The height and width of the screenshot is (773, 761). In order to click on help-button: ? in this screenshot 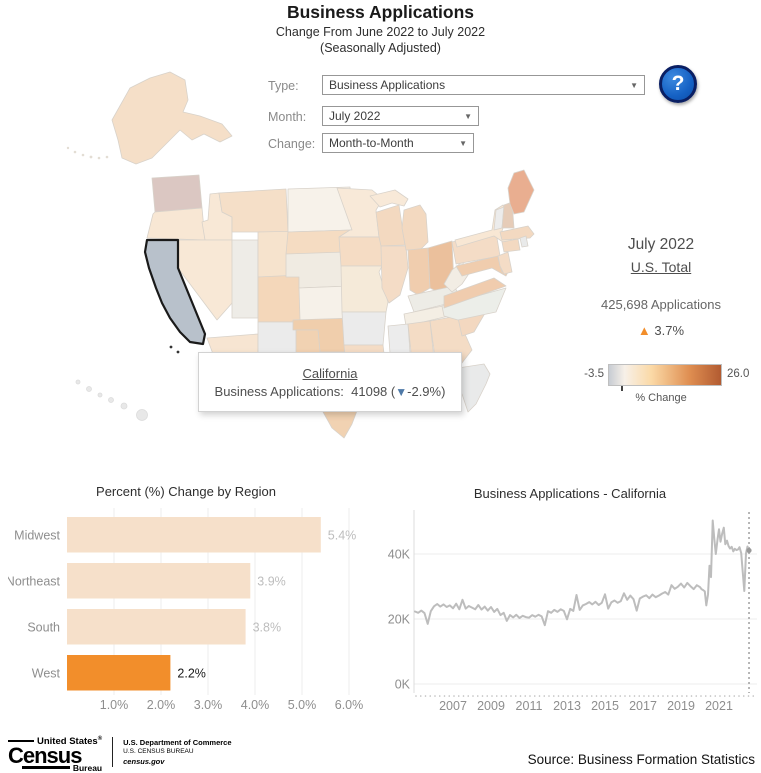, I will do `click(678, 84)`.